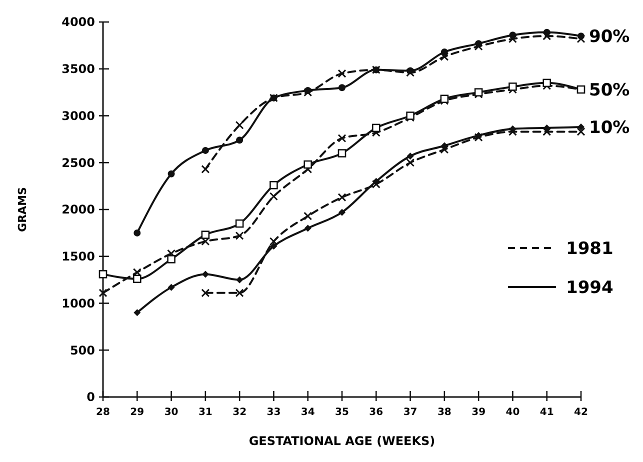  Describe the element at coordinates (78, 115) in the screenshot. I see `y-tick-label: 3000` at that location.